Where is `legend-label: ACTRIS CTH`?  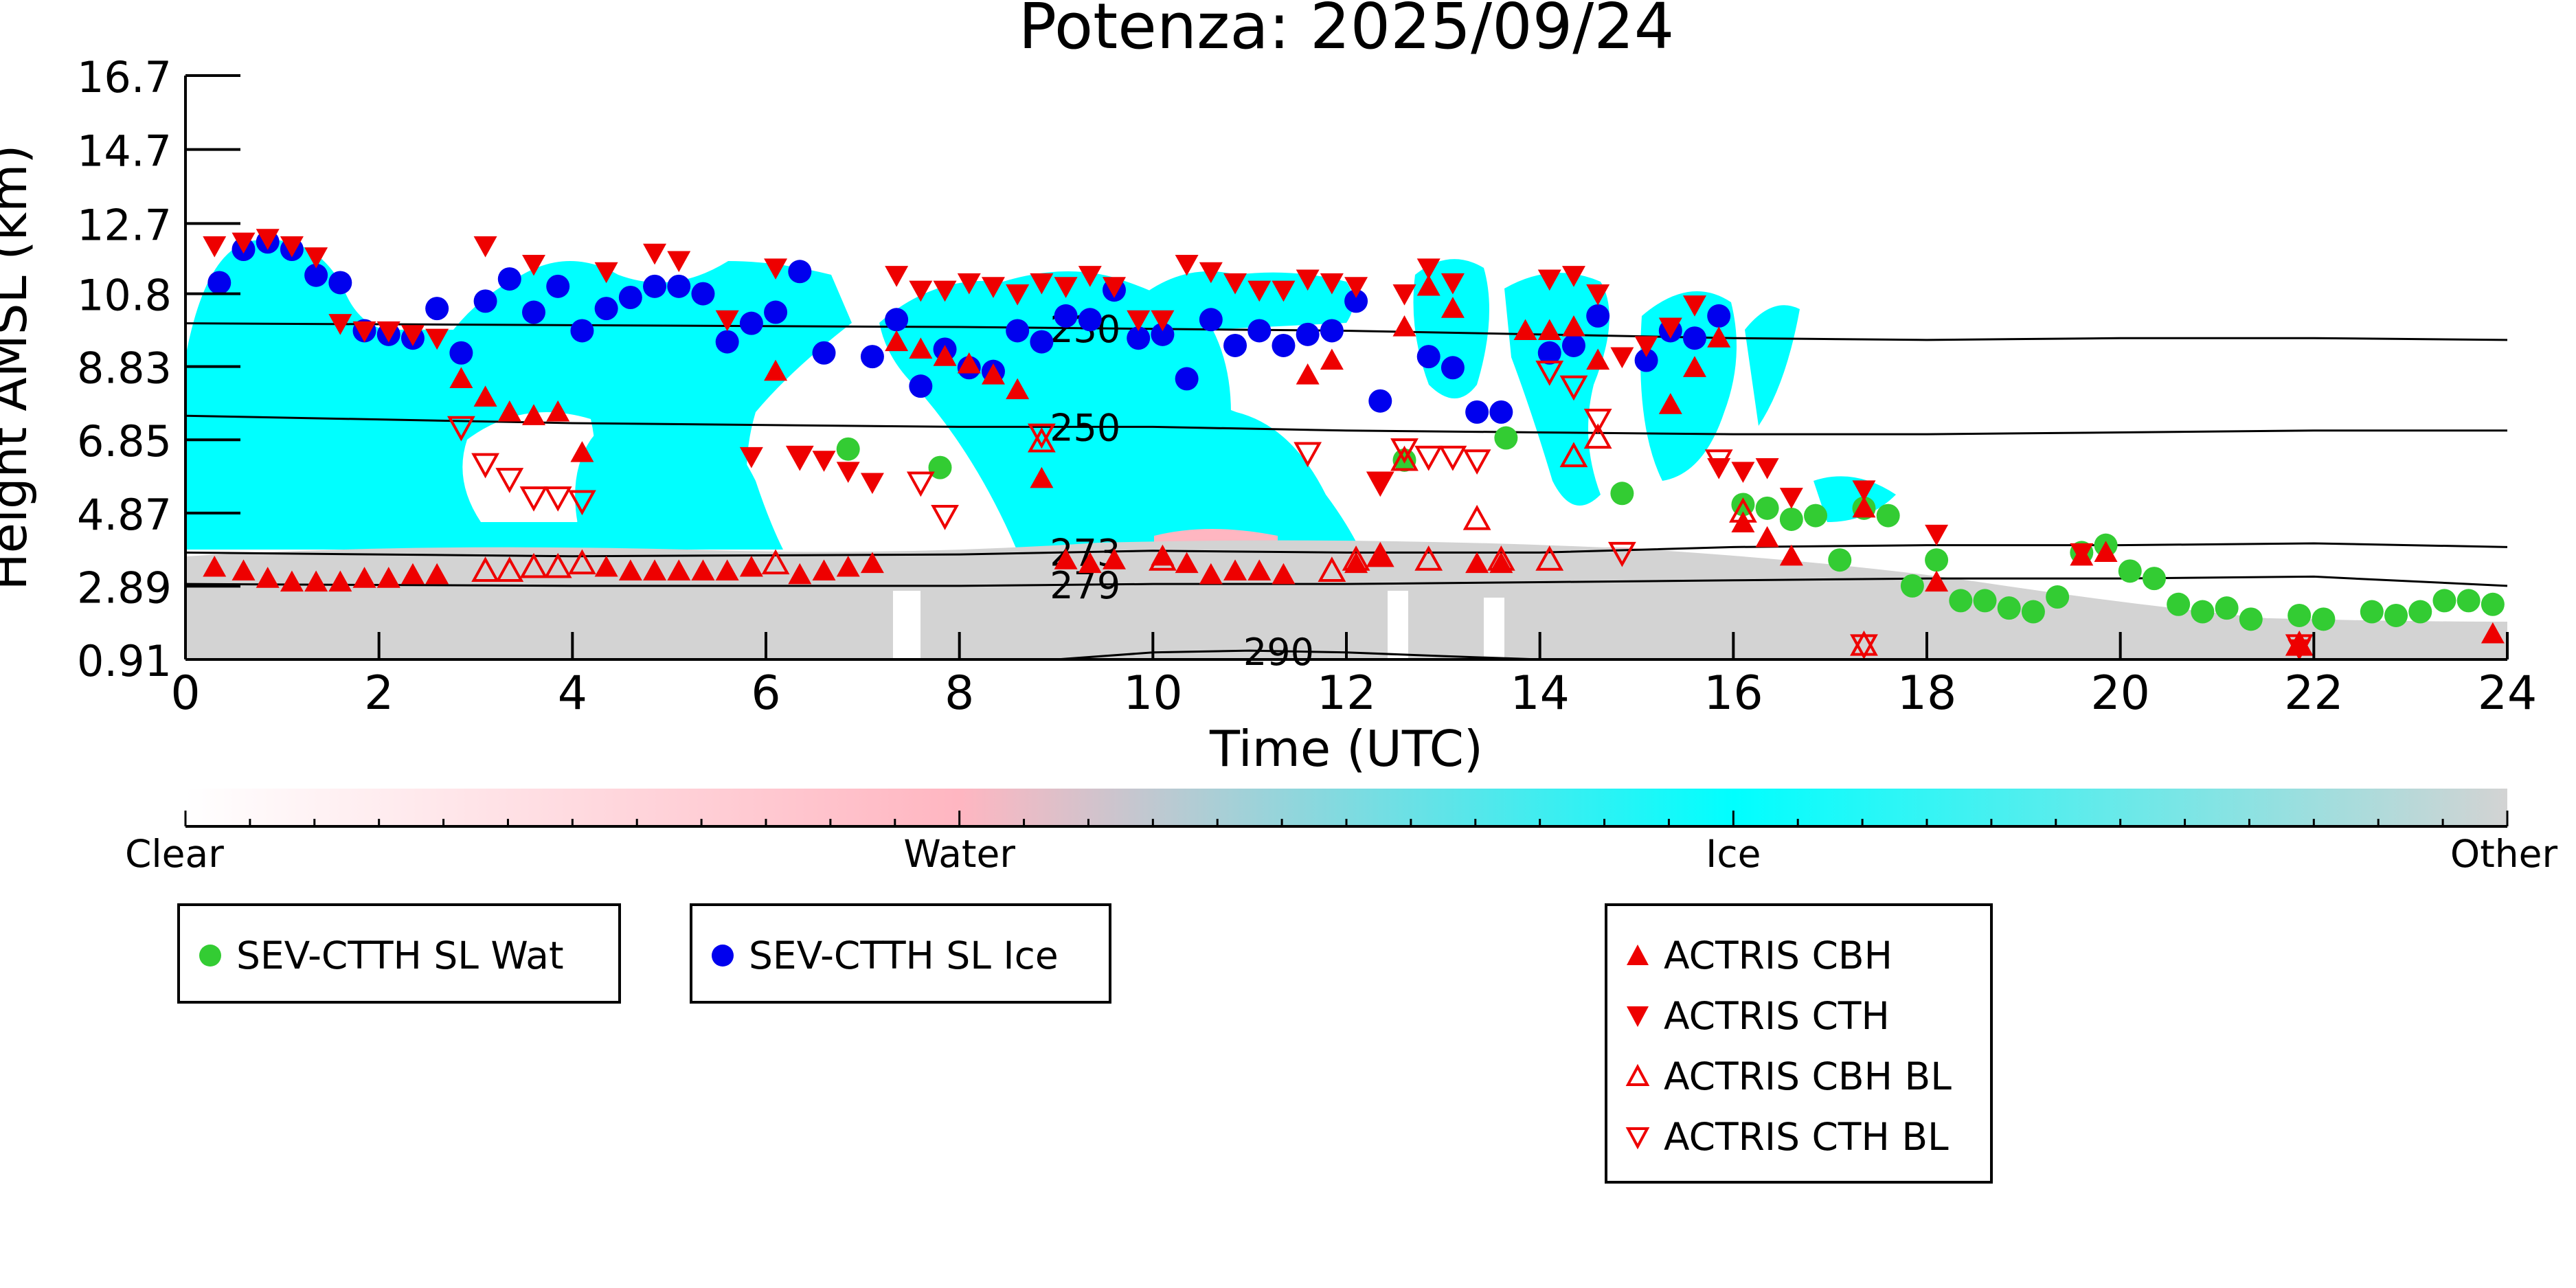
legend-label: ACTRIS CTH is located at coordinates (1777, 1016).